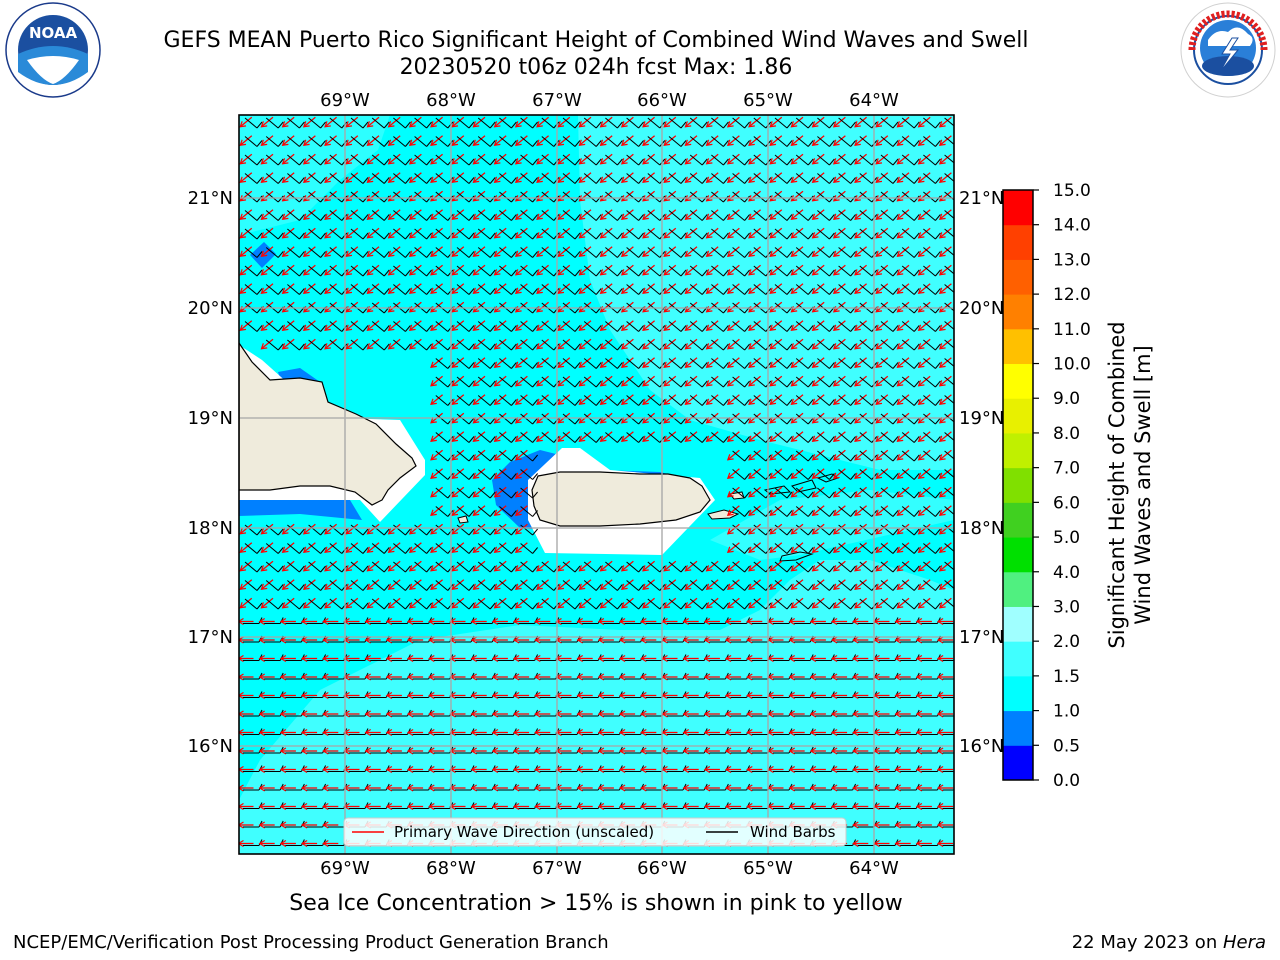  I want to click on lon-label: 67°W, so click(557, 100).